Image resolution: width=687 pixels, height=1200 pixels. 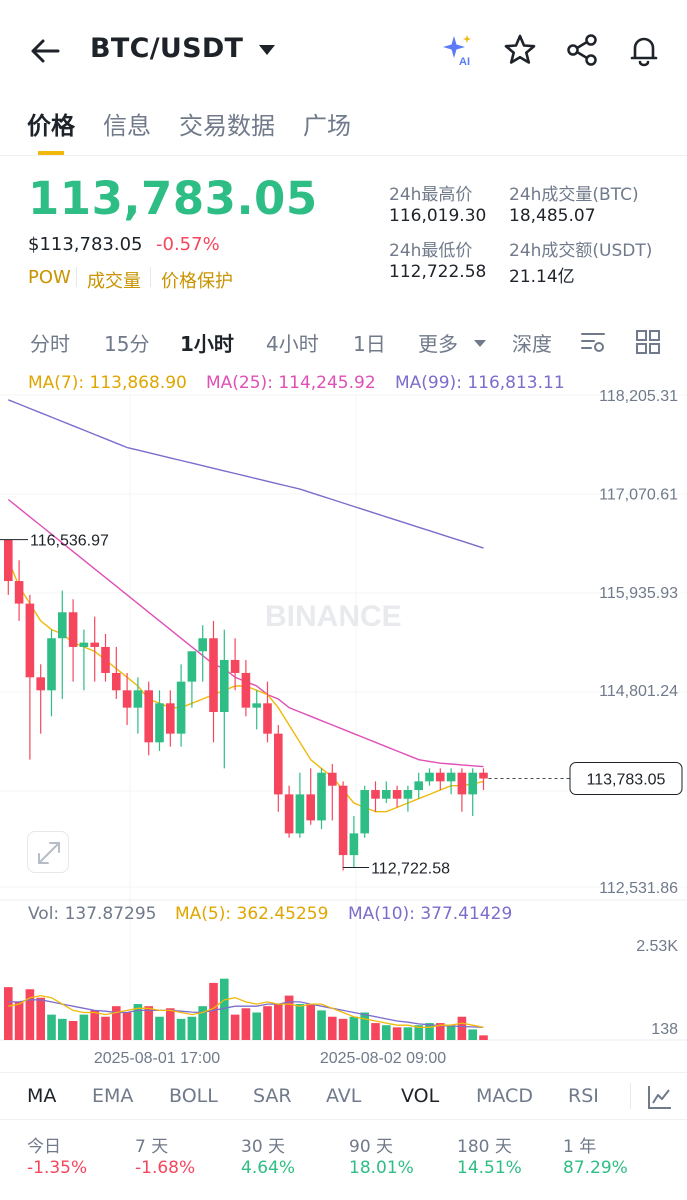 I want to click on back-arrow-icon, so click(x=45, y=51).